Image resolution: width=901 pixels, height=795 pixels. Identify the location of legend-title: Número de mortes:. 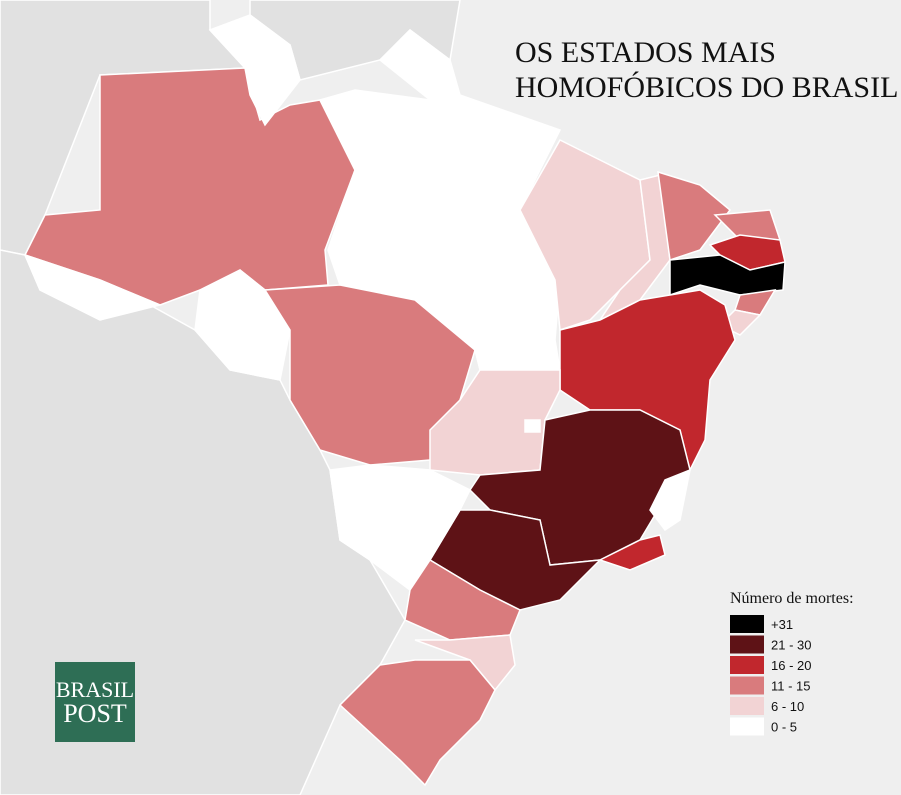
(792, 598).